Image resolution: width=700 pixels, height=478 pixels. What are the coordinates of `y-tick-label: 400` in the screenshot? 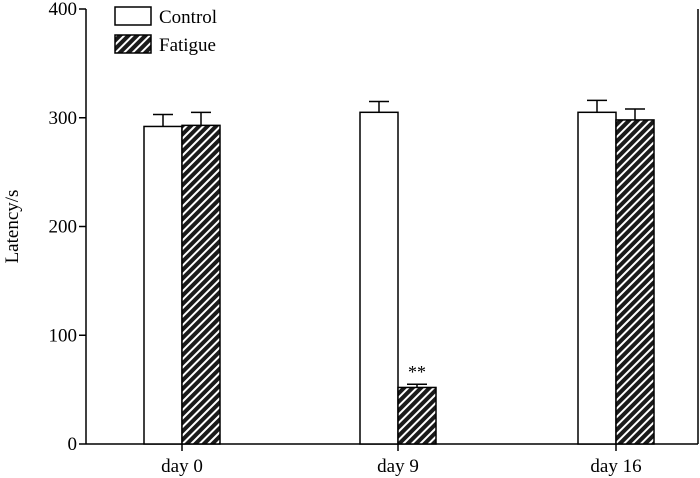 It's located at (63, 10).